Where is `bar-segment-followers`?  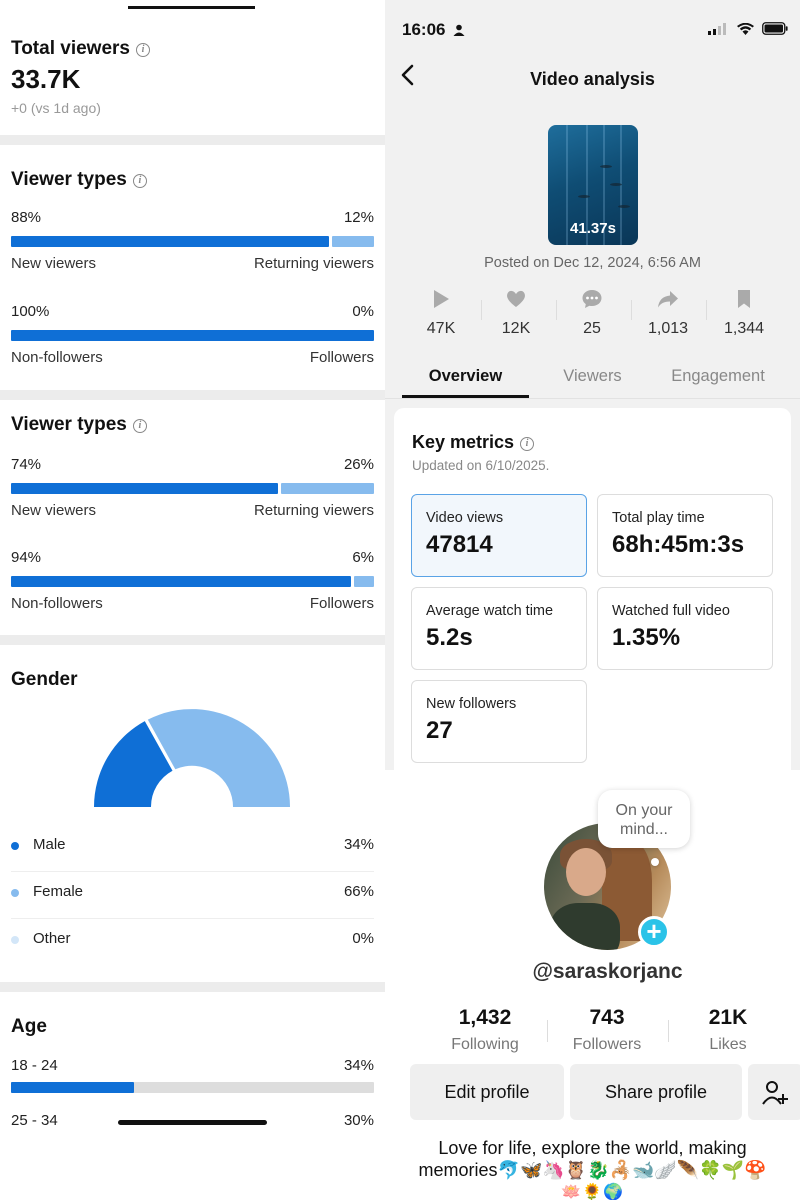 bar-segment-followers is located at coordinates (364, 581).